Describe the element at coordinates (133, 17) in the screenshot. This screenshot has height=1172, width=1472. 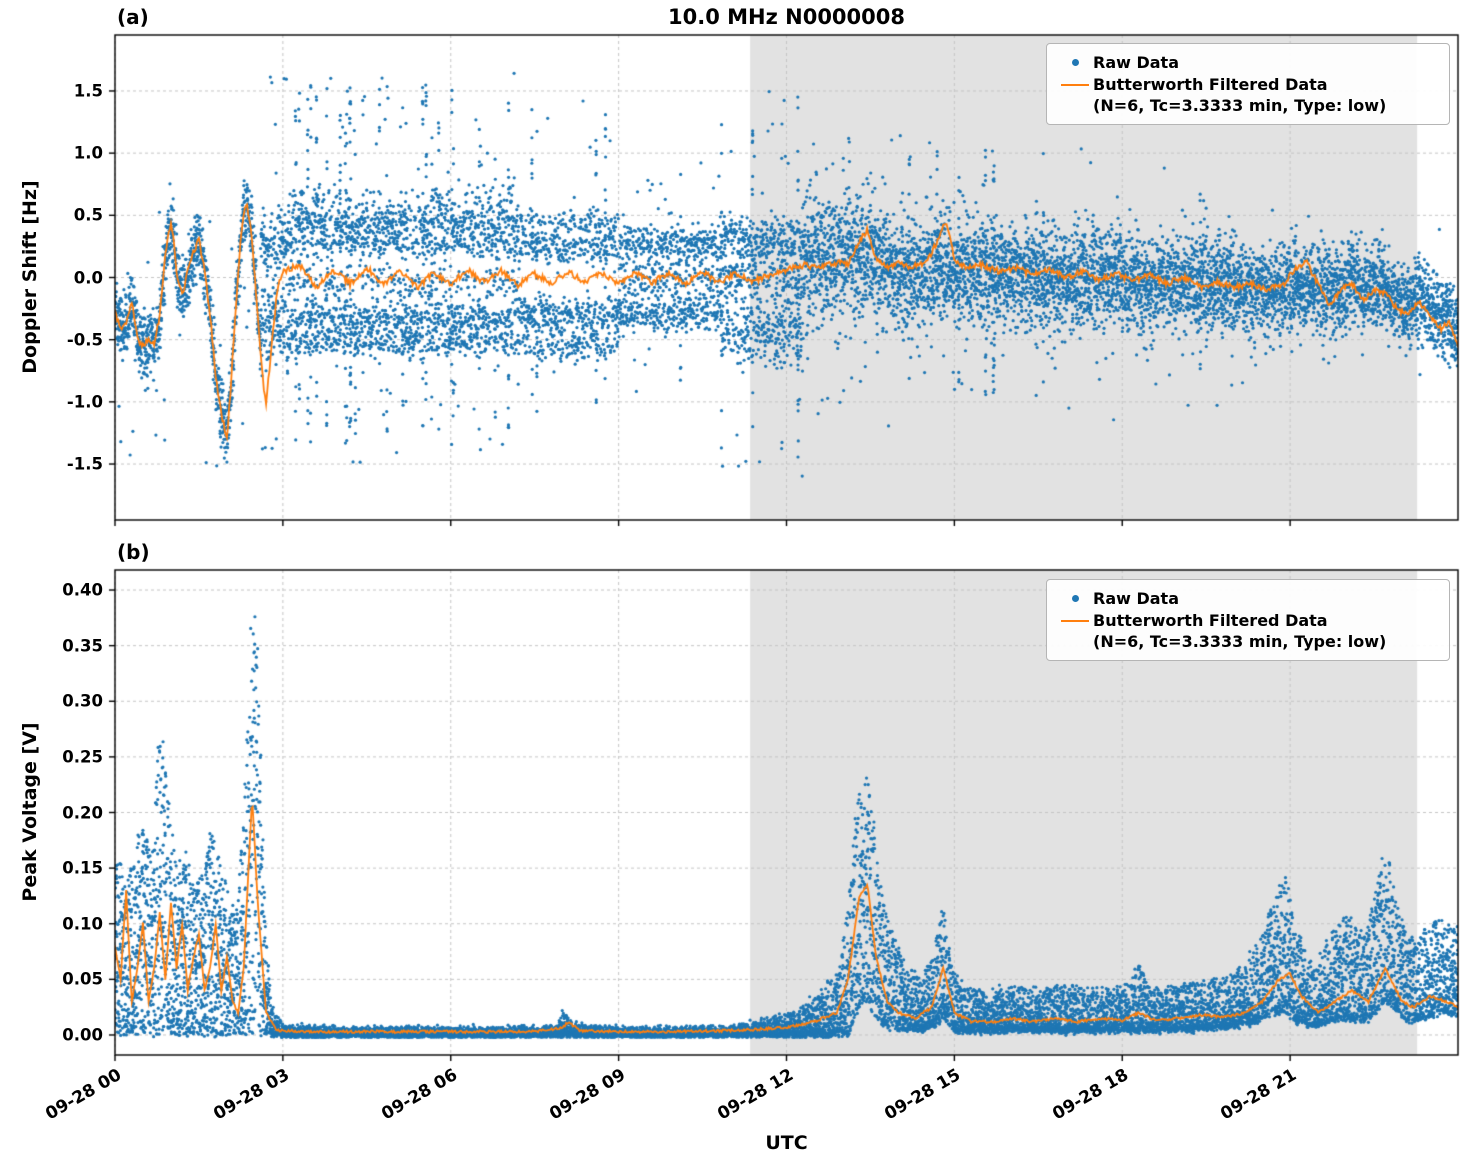
I see `panel-a-label: (a)` at that location.